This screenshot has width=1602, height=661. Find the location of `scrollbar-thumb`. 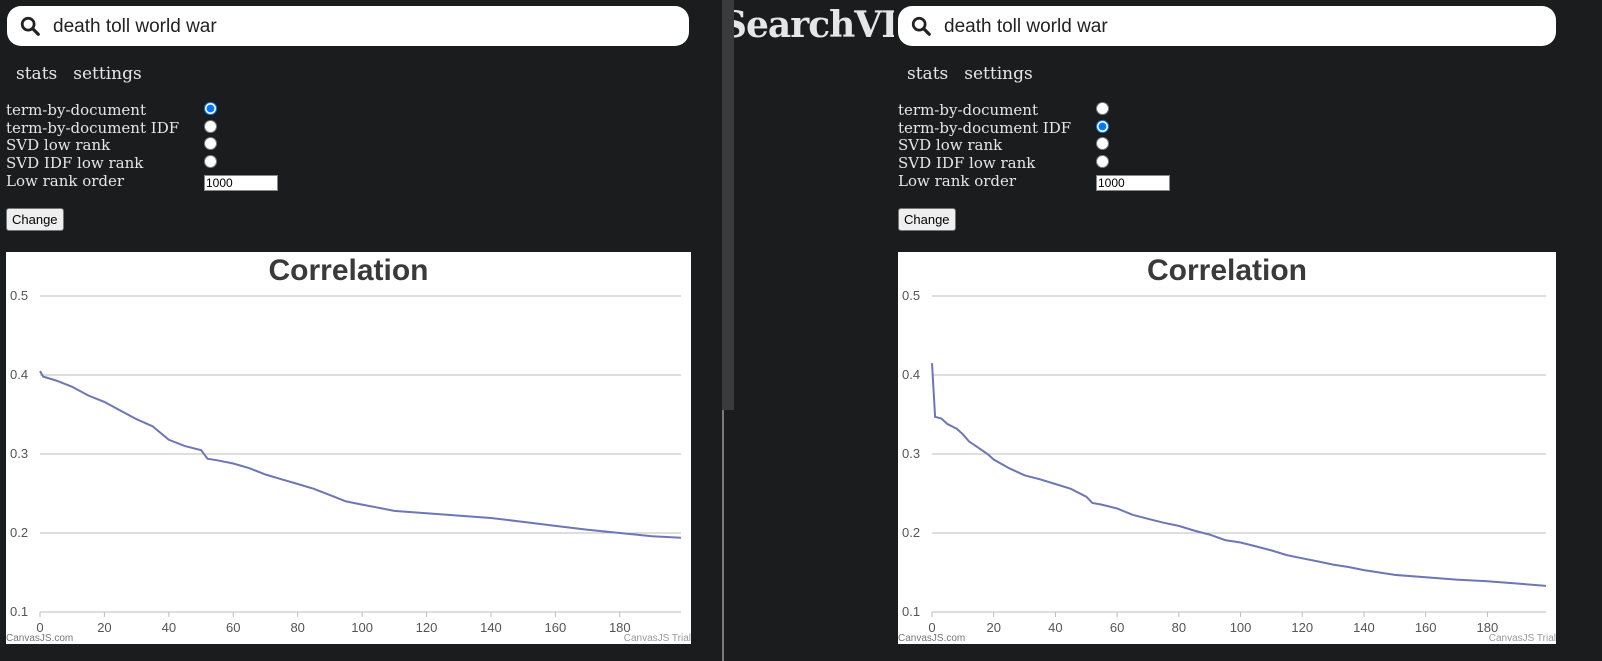

scrollbar-thumb is located at coordinates (728, 205).